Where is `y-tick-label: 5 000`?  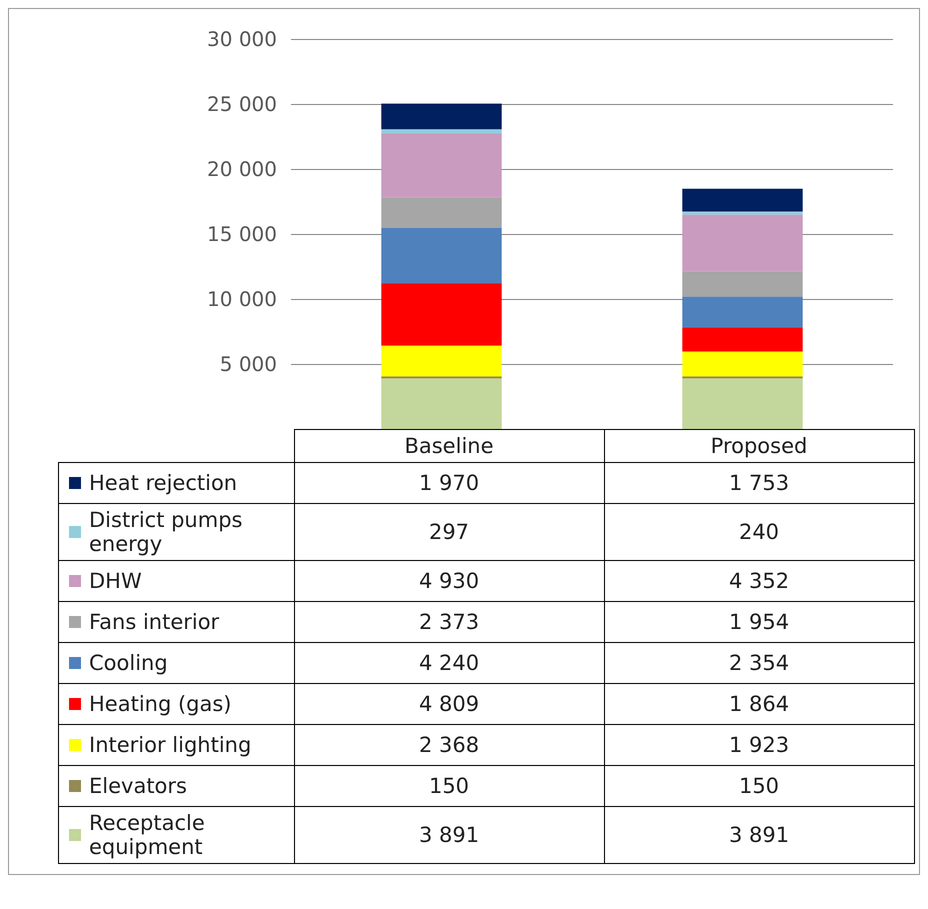 y-tick-label: 5 000 is located at coordinates (248, 364).